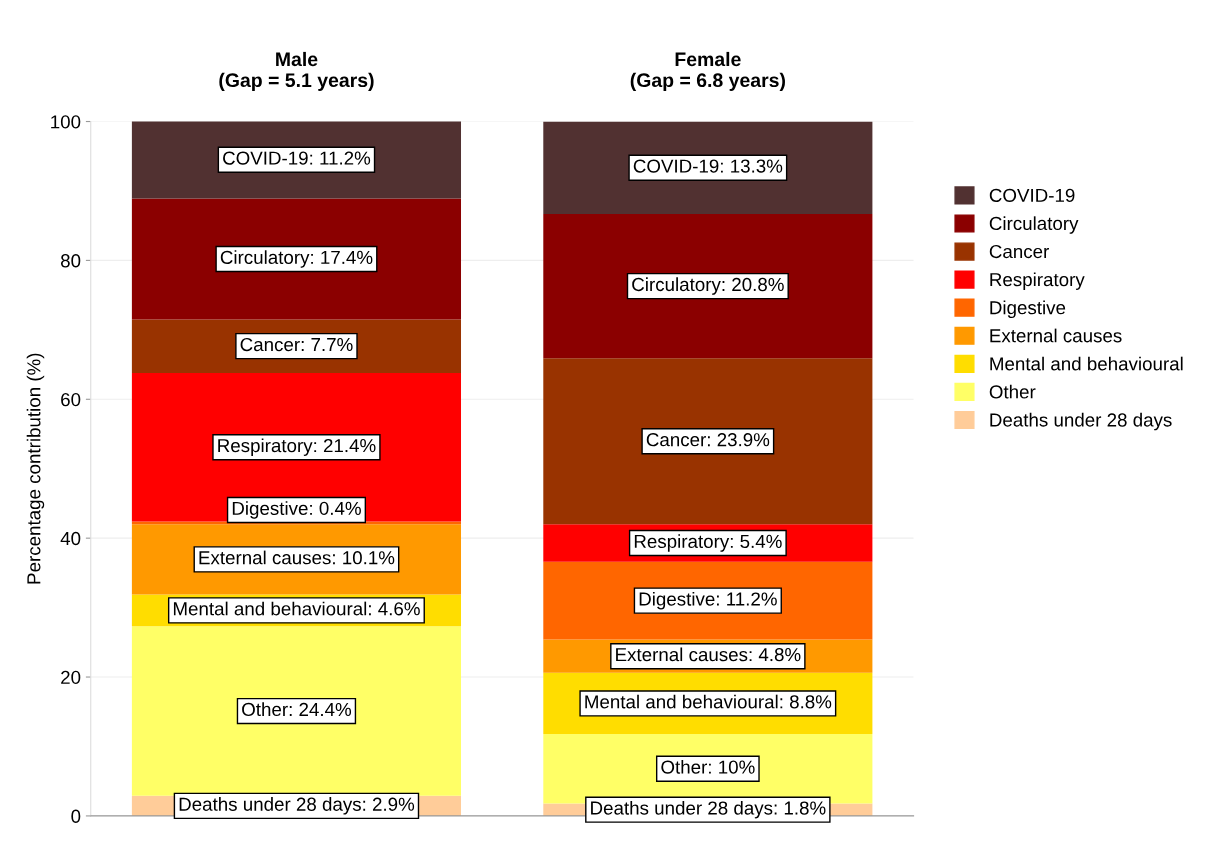 The height and width of the screenshot is (868, 1210). What do you see at coordinates (1019, 251) in the screenshot?
I see `legend-label: Cancer` at bounding box center [1019, 251].